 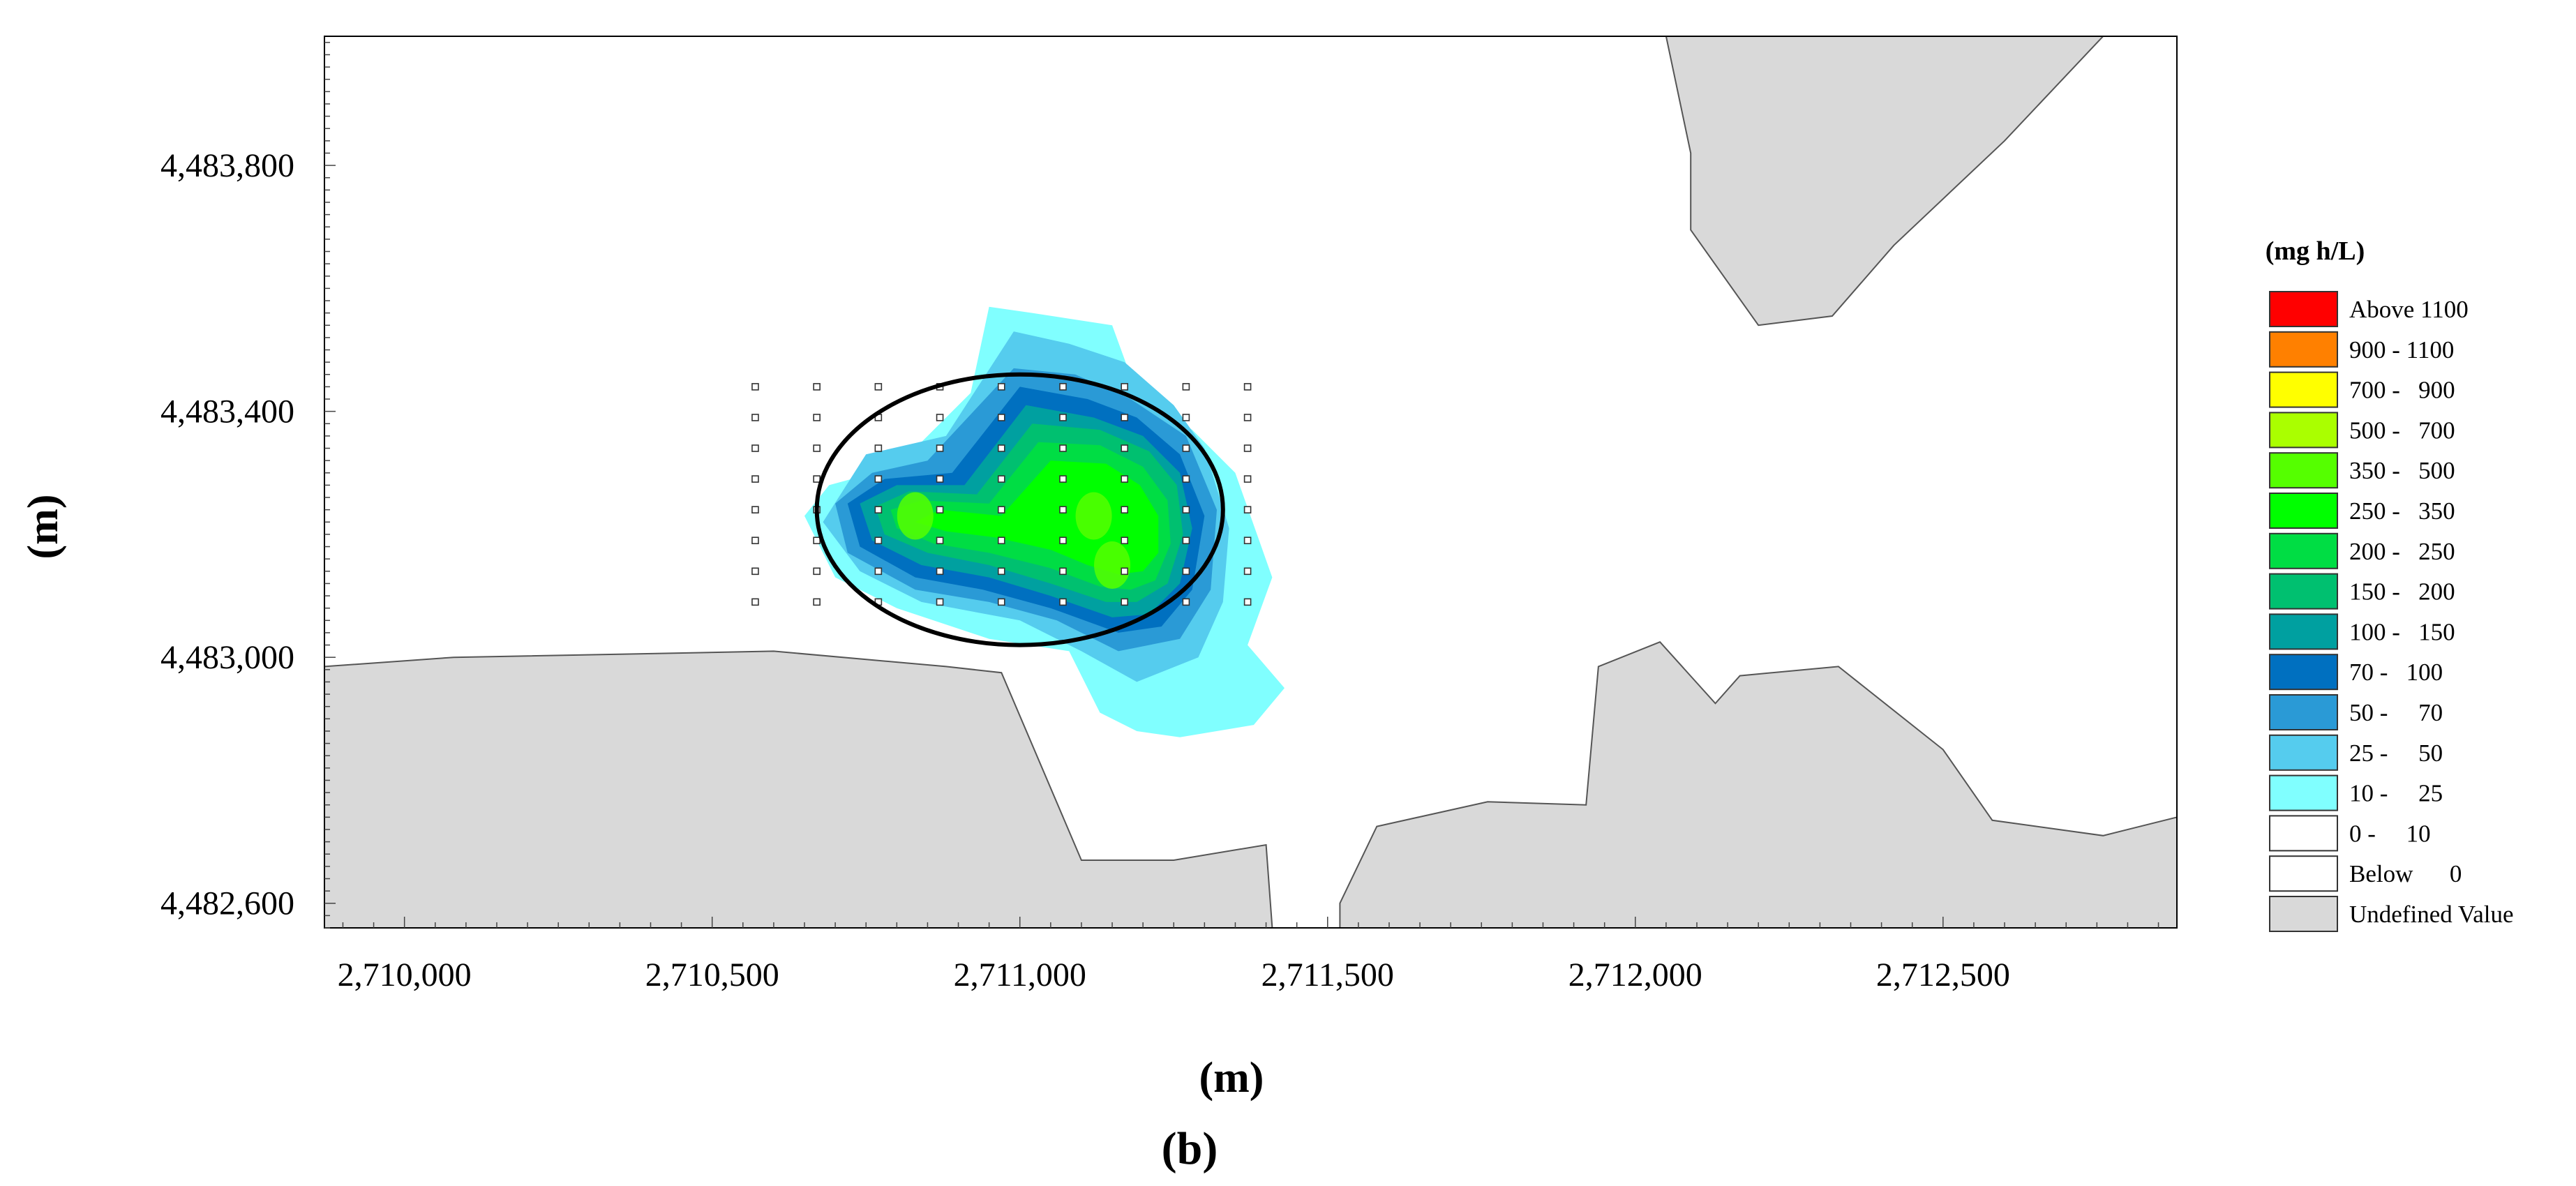 I want to click on x-axis-title: (m), so click(x=1231, y=1078).